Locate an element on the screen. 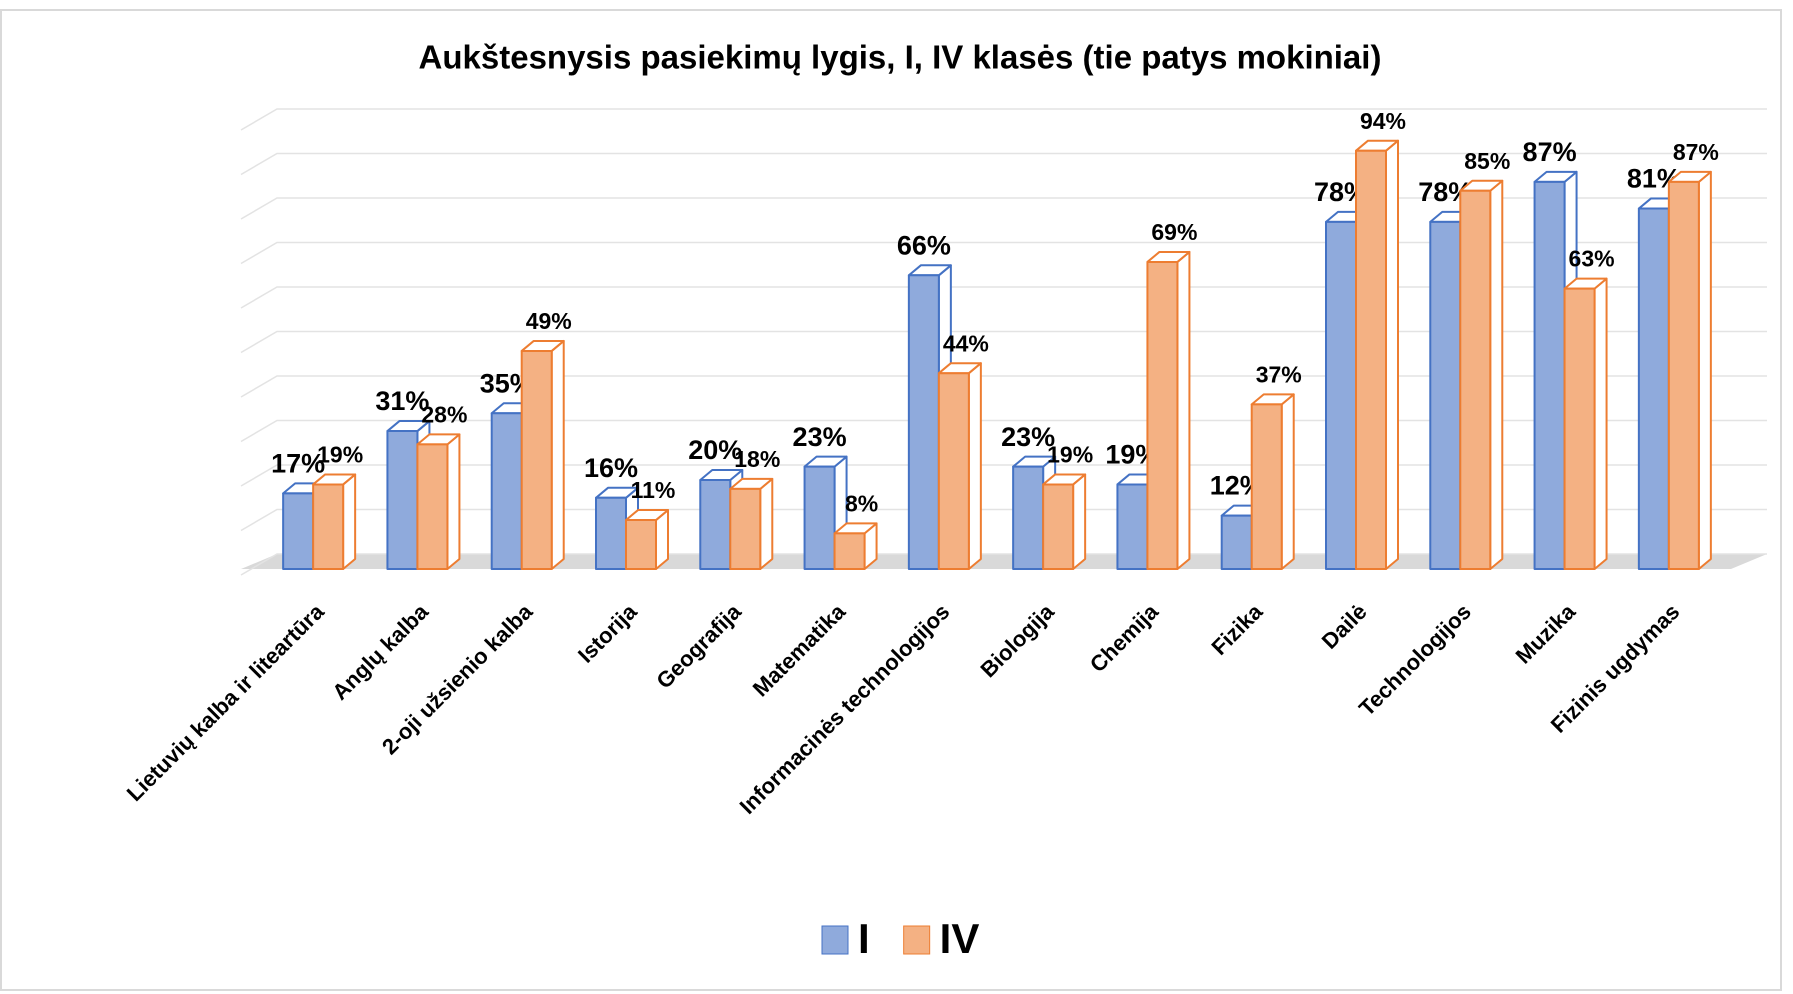 This screenshot has height=994, width=1793. legend-label: IV is located at coordinates (960, 938).